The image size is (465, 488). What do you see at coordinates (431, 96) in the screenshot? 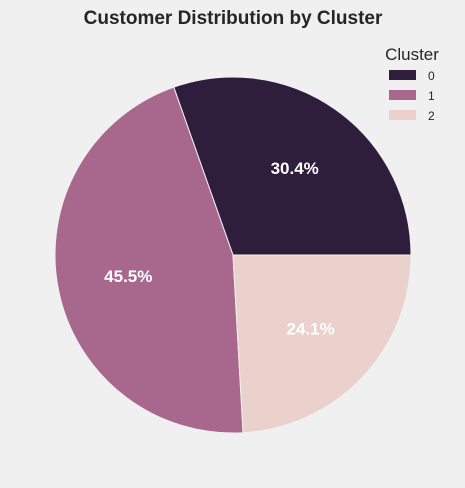
I see `legend-label-1: 1` at bounding box center [431, 96].